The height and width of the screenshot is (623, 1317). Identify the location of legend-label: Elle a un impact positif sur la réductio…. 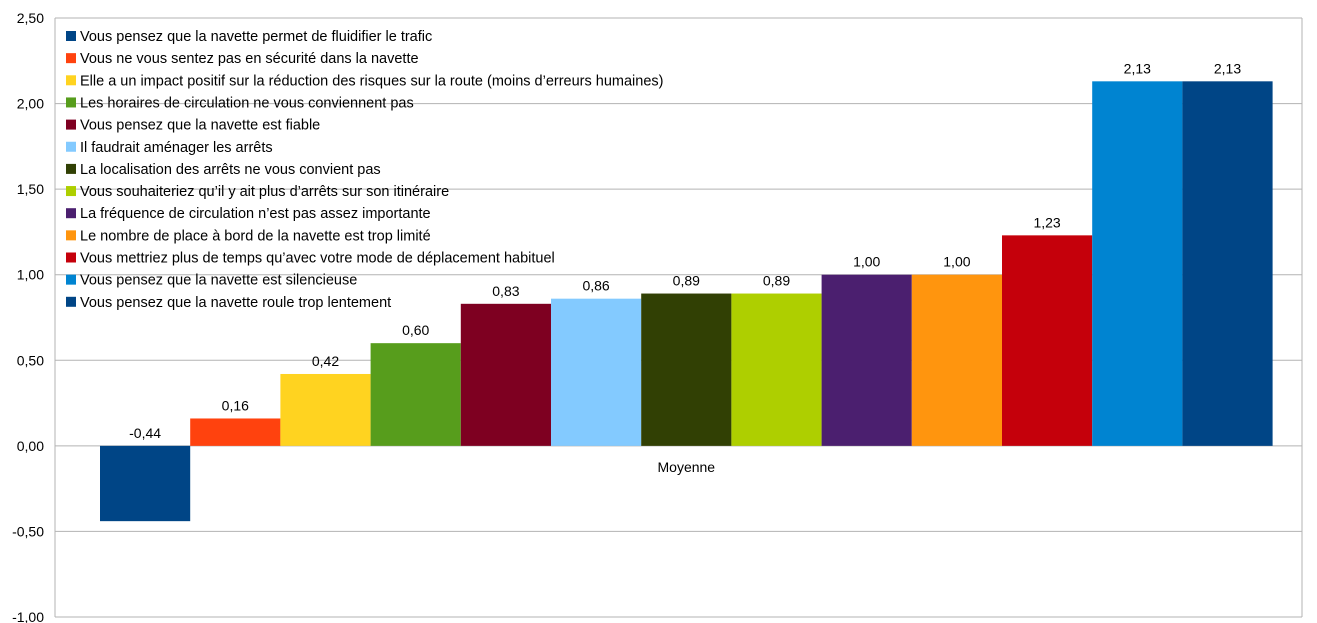
(371, 81).